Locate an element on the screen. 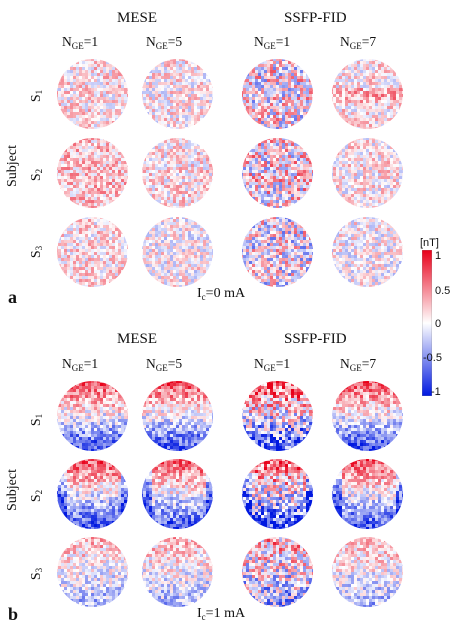 The height and width of the screenshot is (631, 455). field-map-a-s1-c4 is located at coordinates (367, 94).